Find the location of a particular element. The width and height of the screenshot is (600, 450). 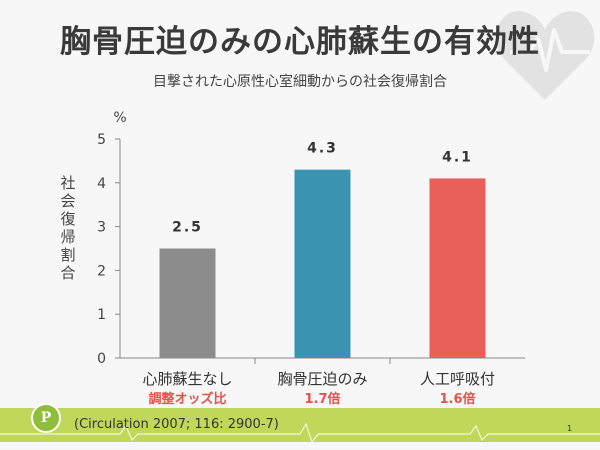

y-axis-label-char: 合 is located at coordinates (67, 273).